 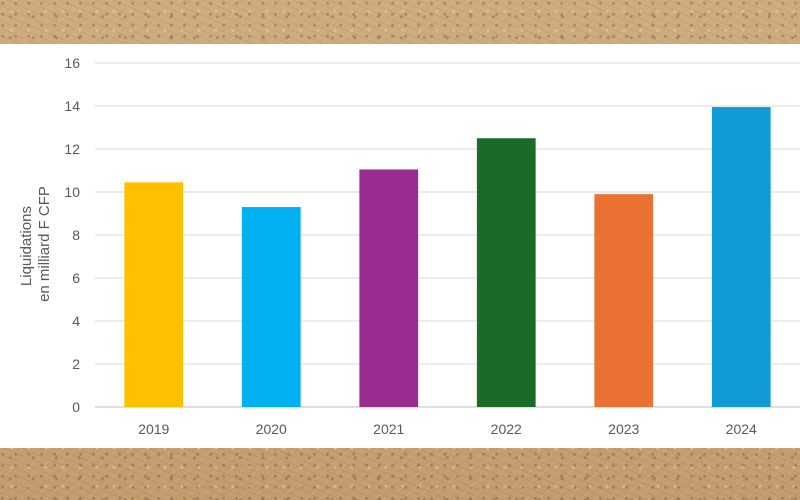 What do you see at coordinates (506, 272) in the screenshot?
I see `bar-2022` at bounding box center [506, 272].